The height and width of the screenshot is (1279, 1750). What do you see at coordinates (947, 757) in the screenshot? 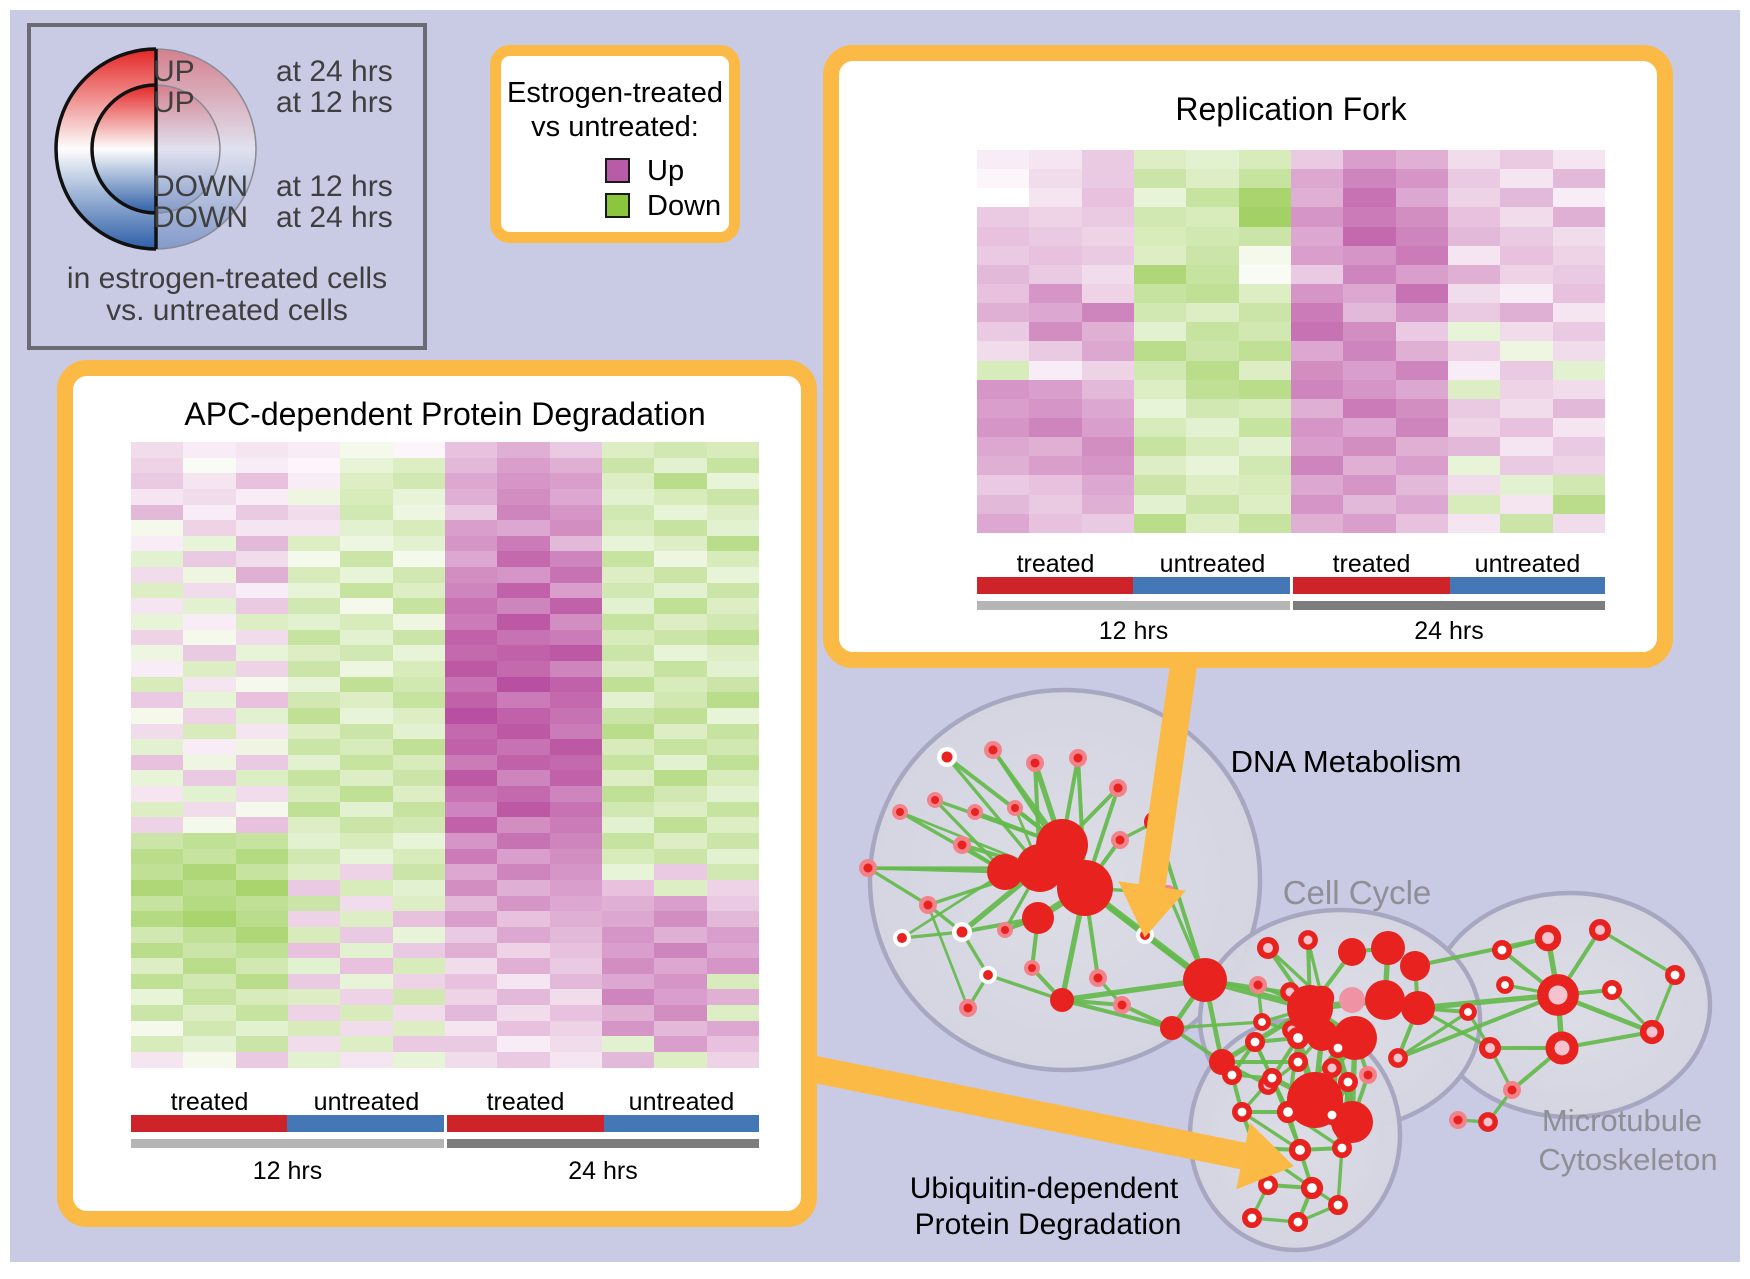
I see `network-node-core` at bounding box center [947, 757].